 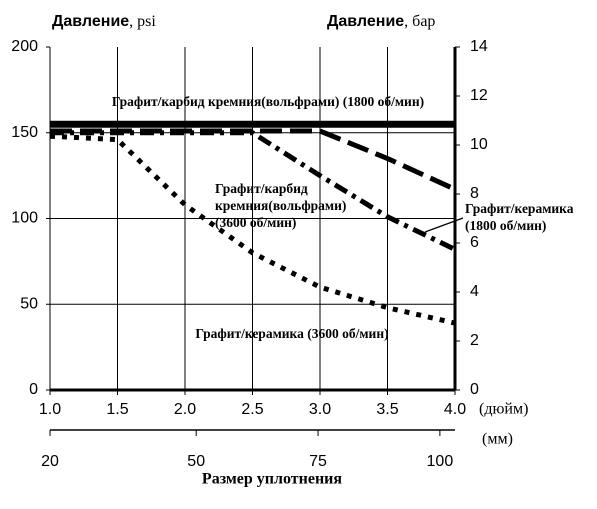 What do you see at coordinates (29, 303) in the screenshot?
I see `y-tick-label: 50` at bounding box center [29, 303].